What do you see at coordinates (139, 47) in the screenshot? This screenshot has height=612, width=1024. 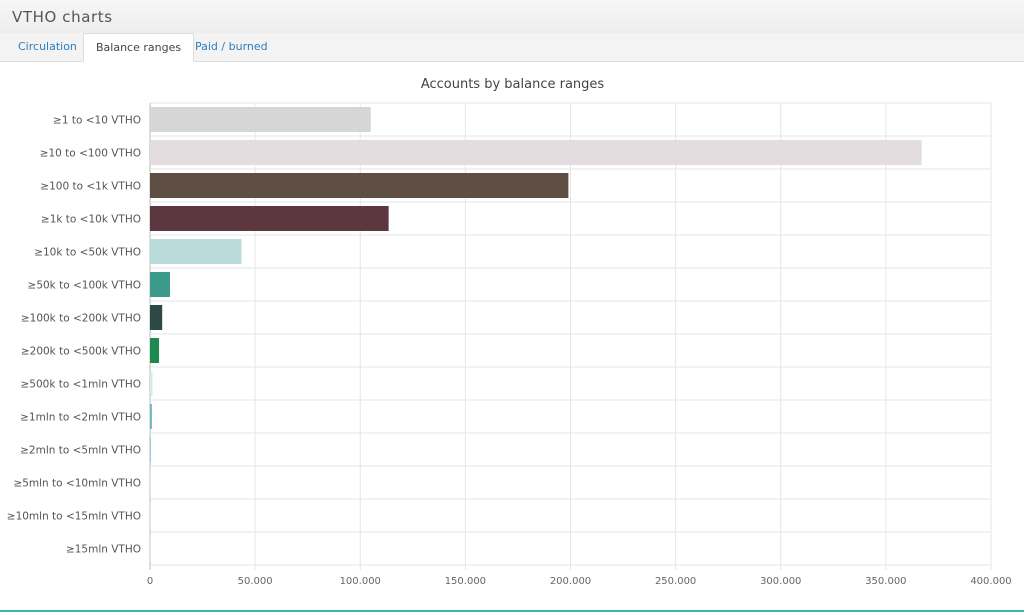 I see `tab-balance-ranges: Balance ranges` at bounding box center [139, 47].